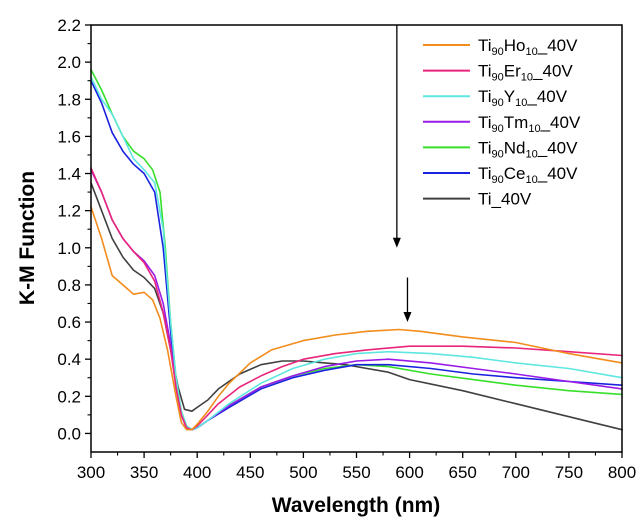 The height and width of the screenshot is (519, 644). Describe the element at coordinates (27, 238) in the screenshot. I see `y-axis-title: K-M Function` at that location.